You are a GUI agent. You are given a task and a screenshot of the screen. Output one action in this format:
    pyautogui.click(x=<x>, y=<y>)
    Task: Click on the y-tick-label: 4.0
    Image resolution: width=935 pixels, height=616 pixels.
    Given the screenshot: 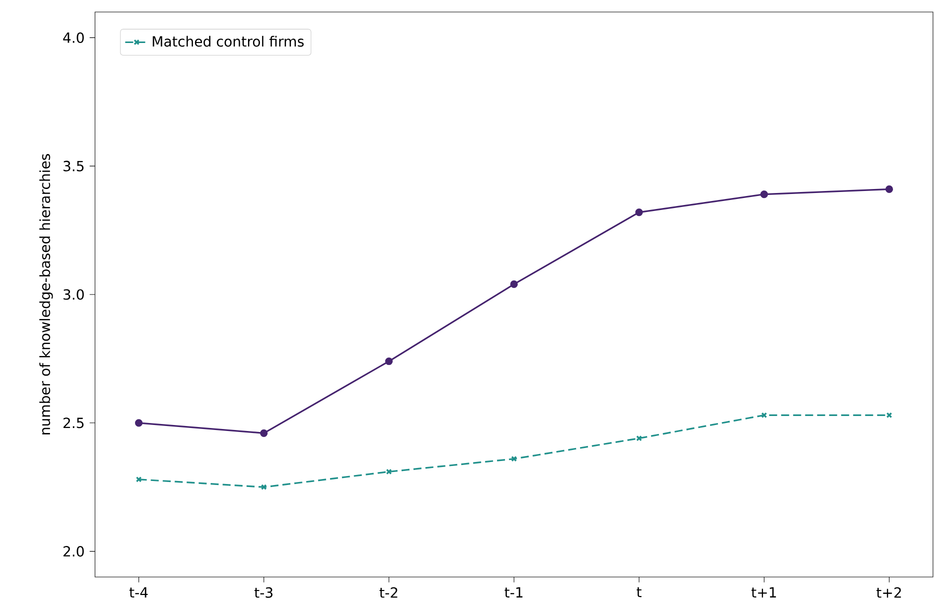 What is the action you would take?
    pyautogui.click(x=73, y=37)
    